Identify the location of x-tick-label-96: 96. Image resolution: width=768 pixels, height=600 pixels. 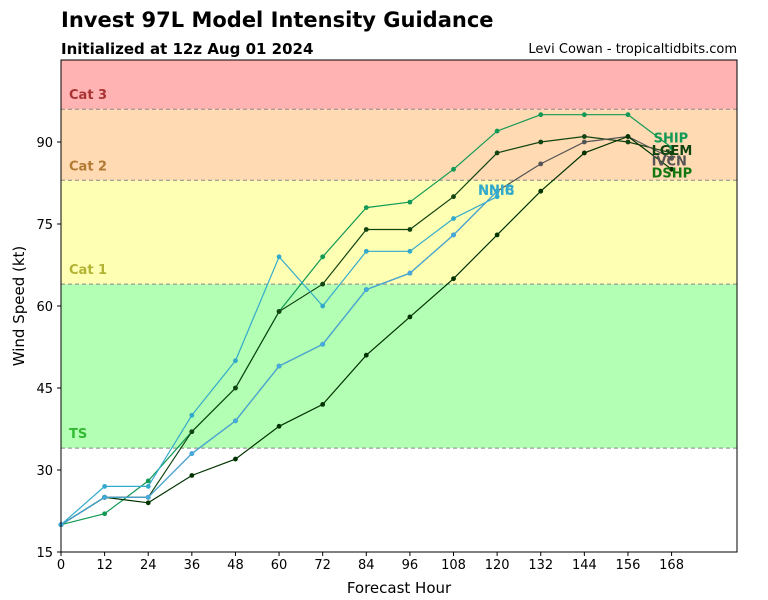
(410, 565).